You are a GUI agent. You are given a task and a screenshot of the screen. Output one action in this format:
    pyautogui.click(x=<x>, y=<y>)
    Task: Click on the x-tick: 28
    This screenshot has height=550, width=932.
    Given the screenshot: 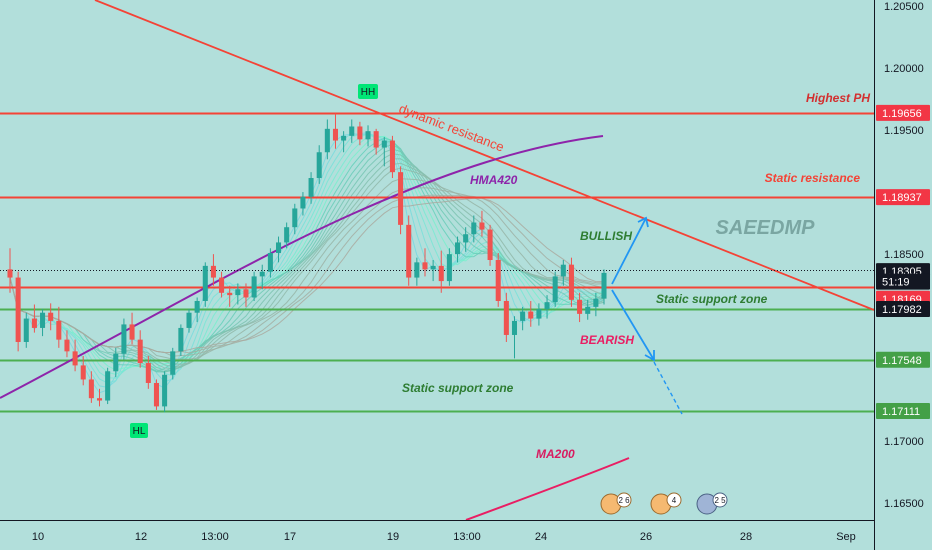 What is the action you would take?
    pyautogui.click(x=746, y=537)
    